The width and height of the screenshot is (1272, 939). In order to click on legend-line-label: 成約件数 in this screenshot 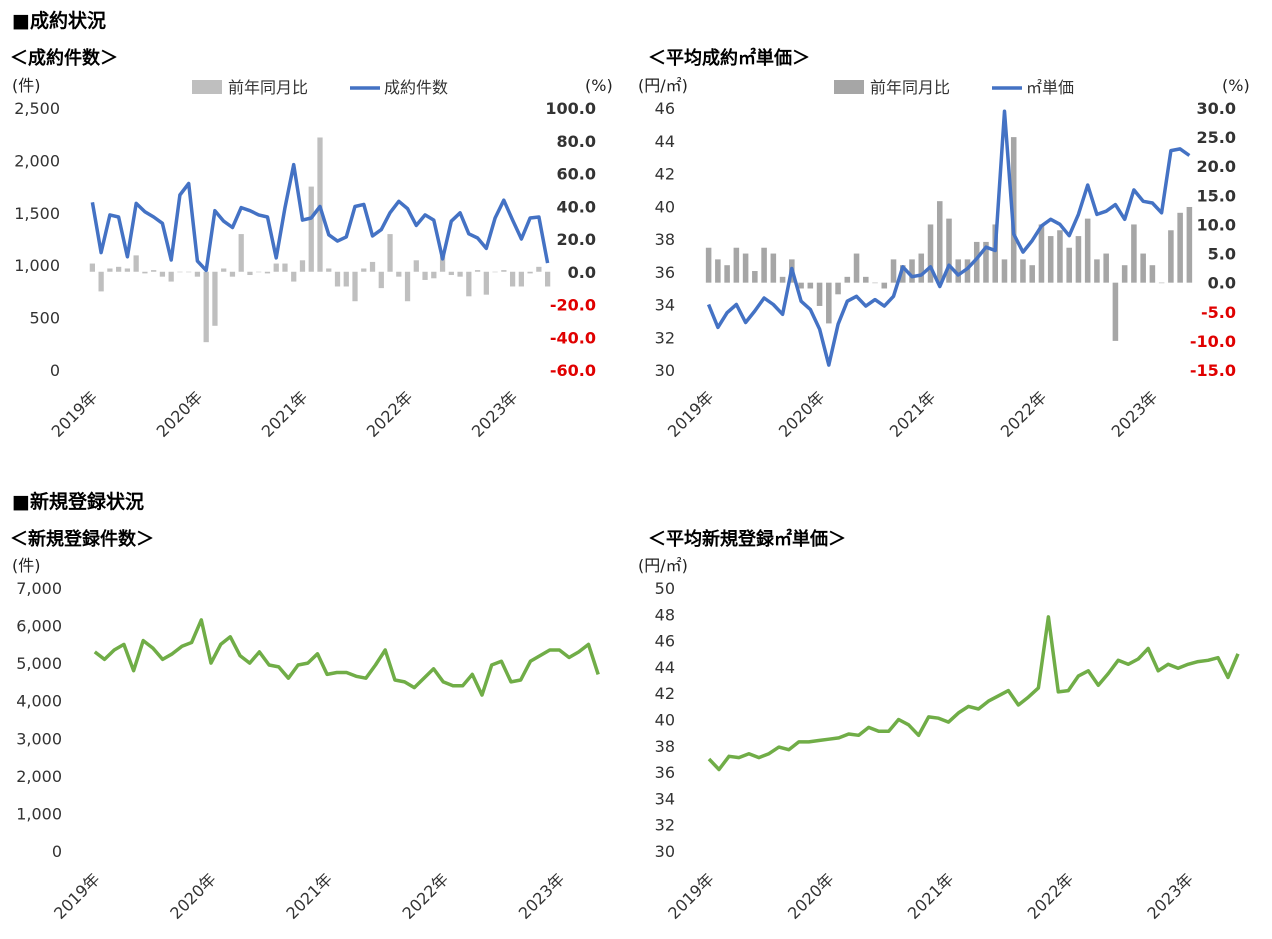, I will do `click(416, 87)`.